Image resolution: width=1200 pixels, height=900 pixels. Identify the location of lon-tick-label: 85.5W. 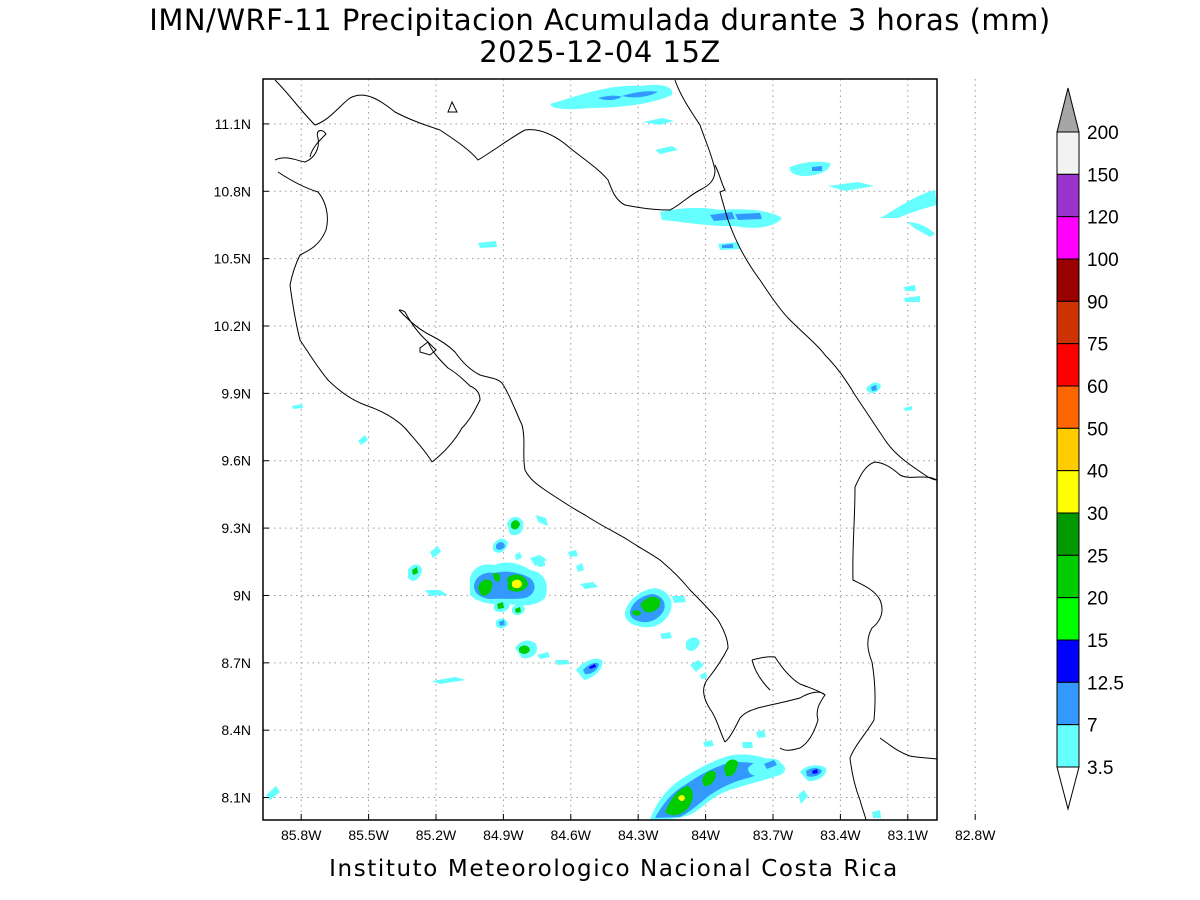
(368, 835).